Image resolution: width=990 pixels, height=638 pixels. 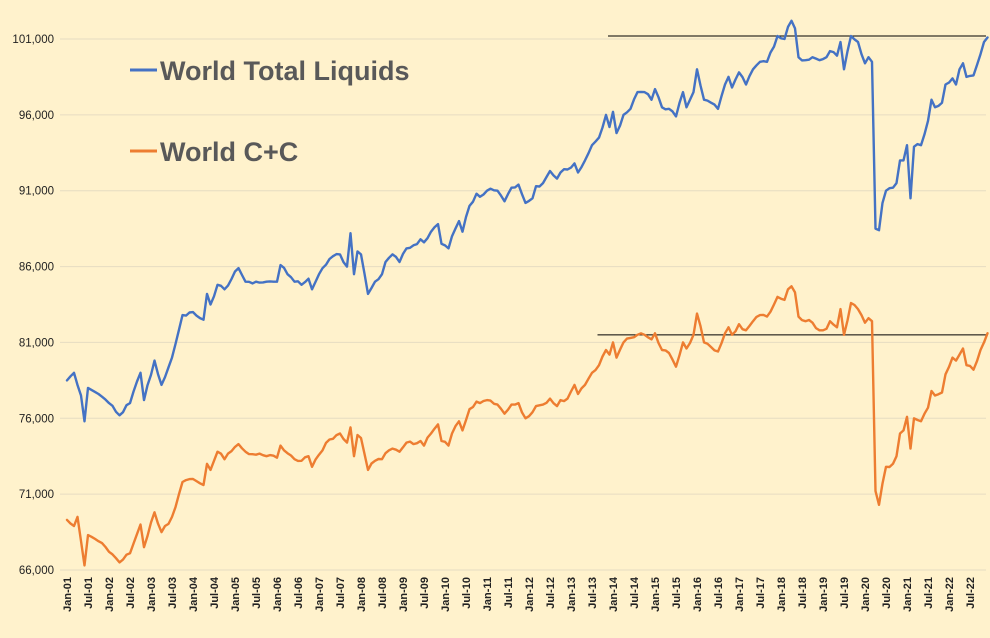 What do you see at coordinates (971, 593) in the screenshot?
I see `x-tick-label: Jul-22` at bounding box center [971, 593].